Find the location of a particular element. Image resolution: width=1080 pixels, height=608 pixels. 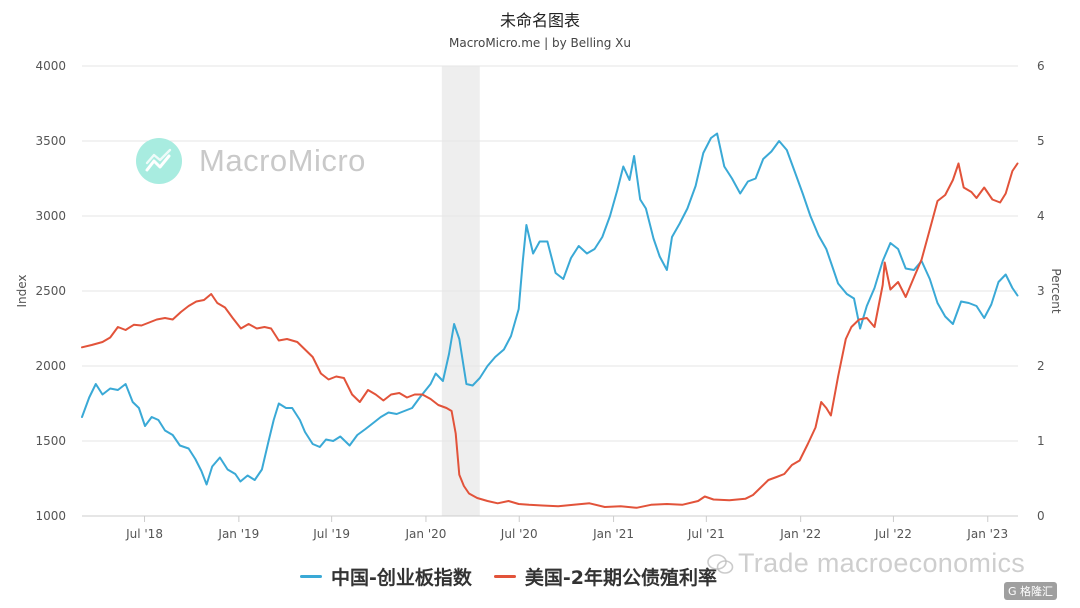

y-tick-label: 3000 is located at coordinates (50, 216).